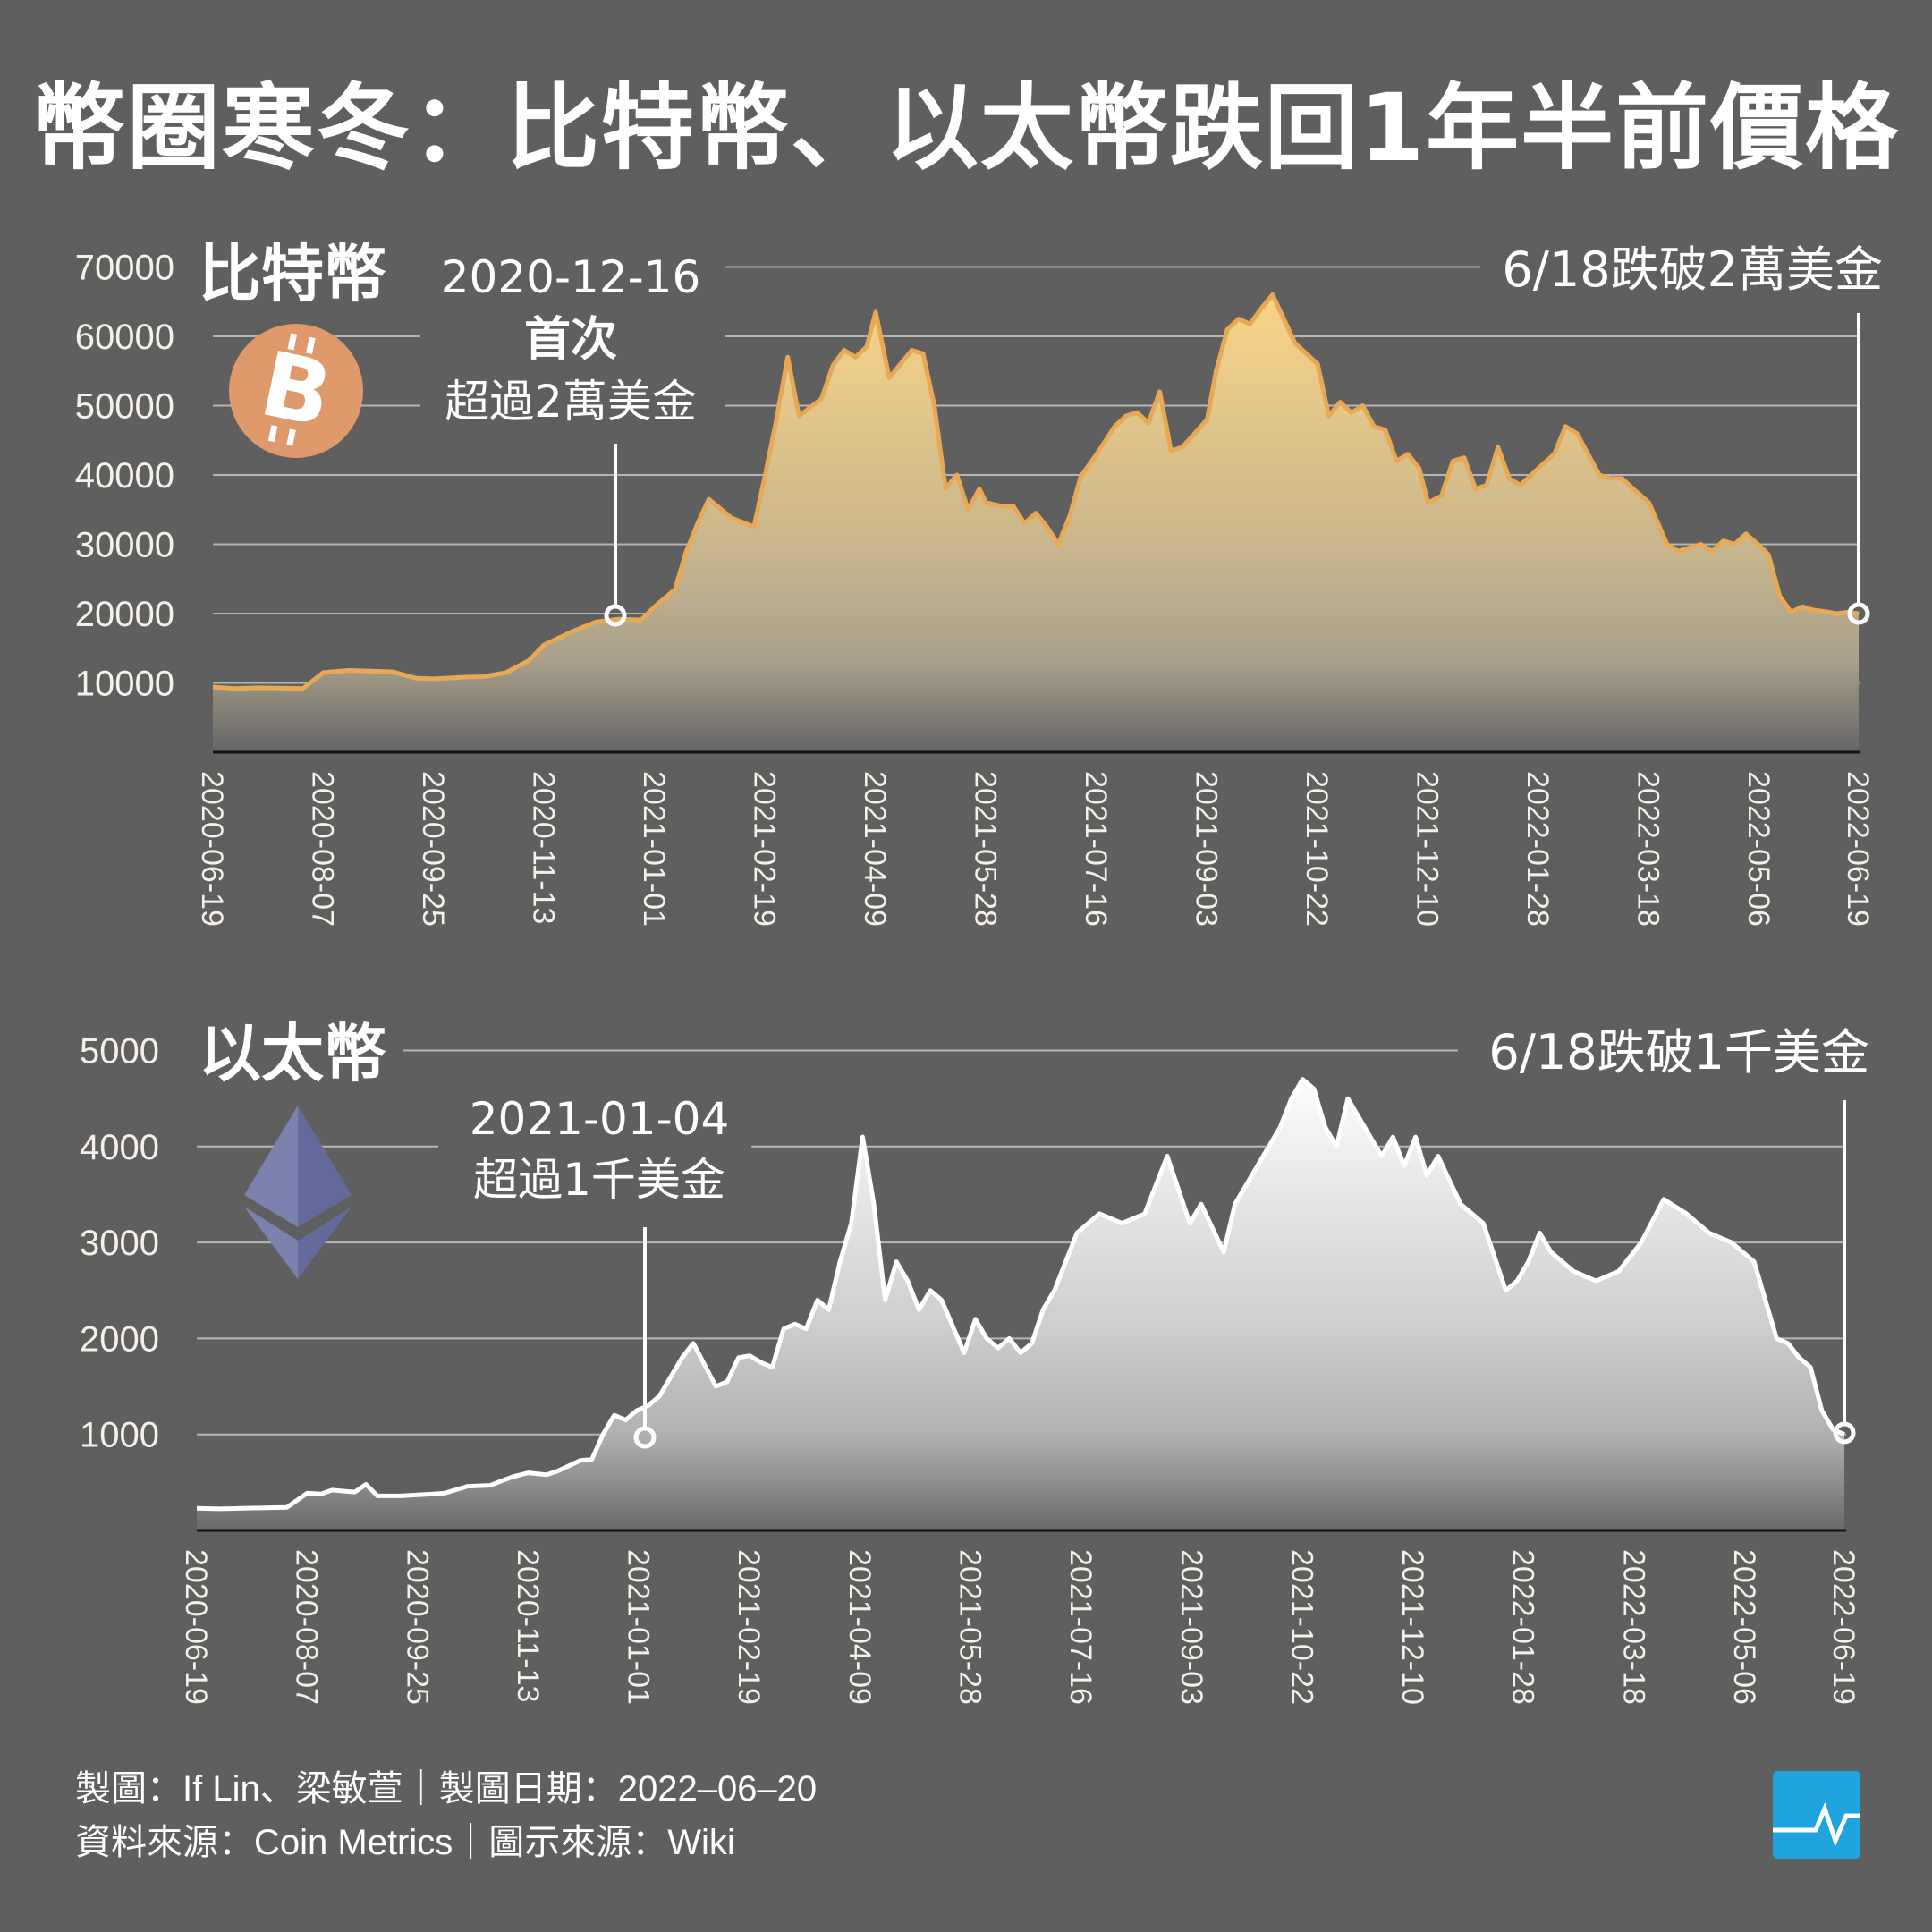 The image size is (1932, 1932). Describe the element at coordinates (119, 1147) in the screenshot. I see `y-tick-label: 4000` at that location.